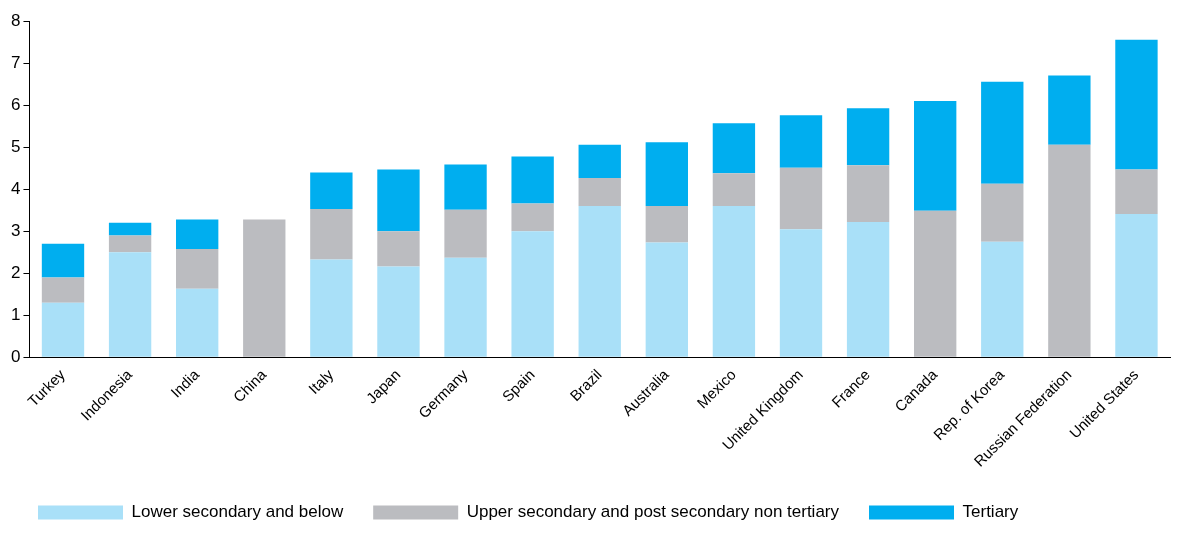 This screenshot has width=1198, height=539. Describe the element at coordinates (320, 381) in the screenshot. I see `x-tick-label: Italy` at that location.